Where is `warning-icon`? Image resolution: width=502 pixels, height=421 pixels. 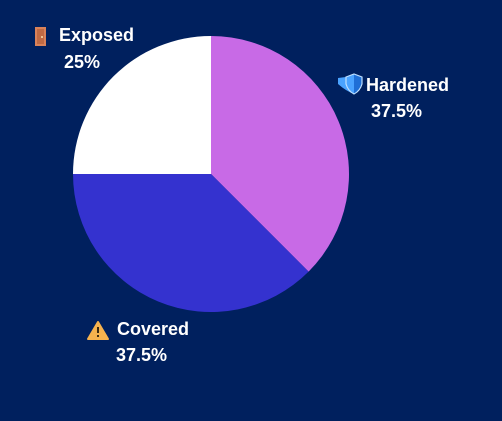 warning-icon is located at coordinates (98, 330).